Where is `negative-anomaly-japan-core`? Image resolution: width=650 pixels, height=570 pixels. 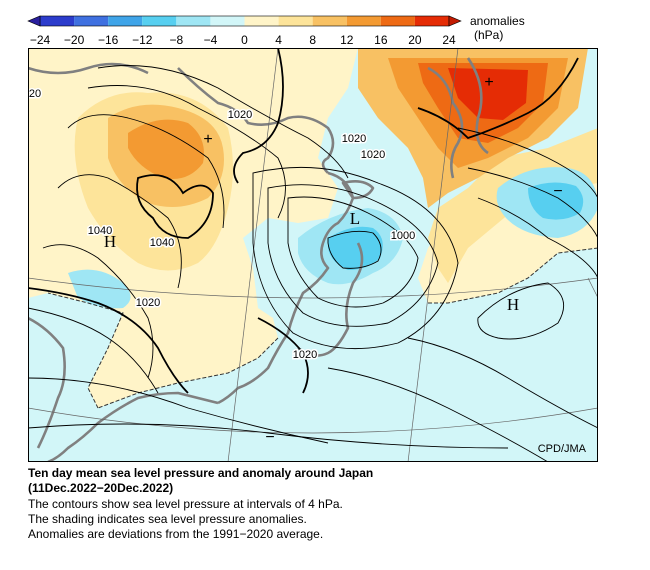 negative-anomaly-japan-core is located at coordinates (355, 248).